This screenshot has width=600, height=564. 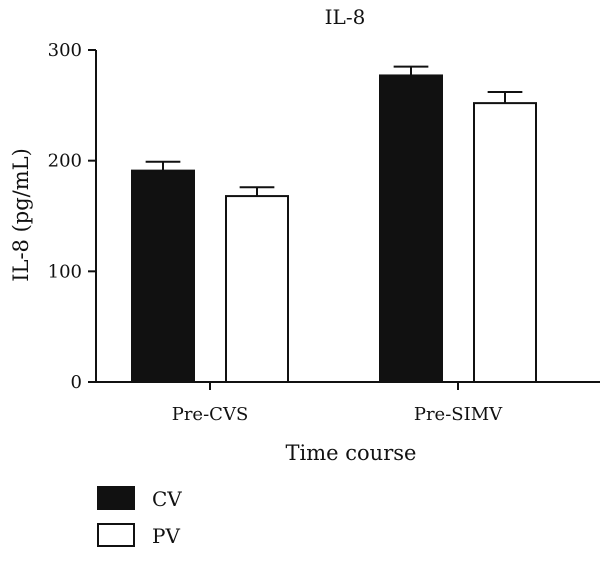 What do you see at coordinates (345, 17) in the screenshot?
I see `chart-title: IL-8` at bounding box center [345, 17].